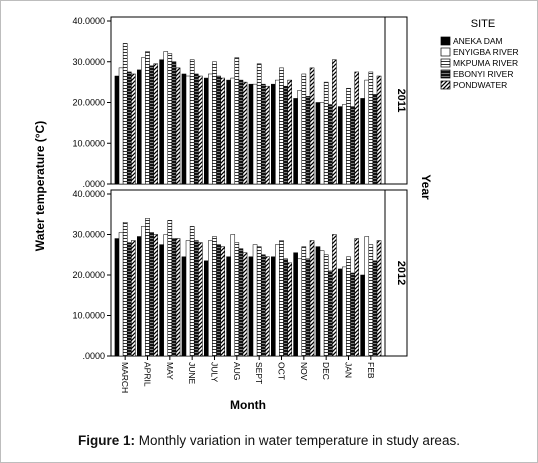  Describe the element at coordinates (251, 134) in the screenshot. I see `bar-2011-aneka-dam-sept` at that location.